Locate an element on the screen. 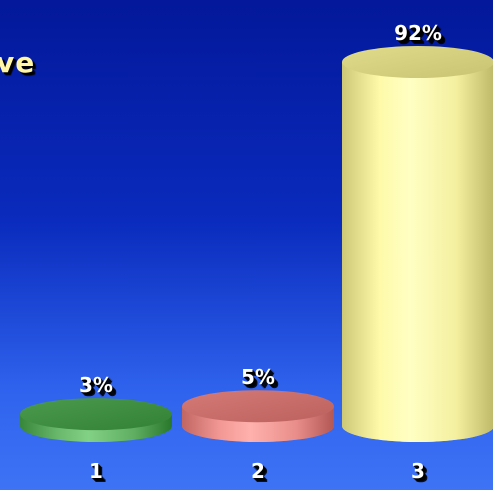 The width and height of the screenshot is (493, 490). bar-3-top is located at coordinates (417, 62).